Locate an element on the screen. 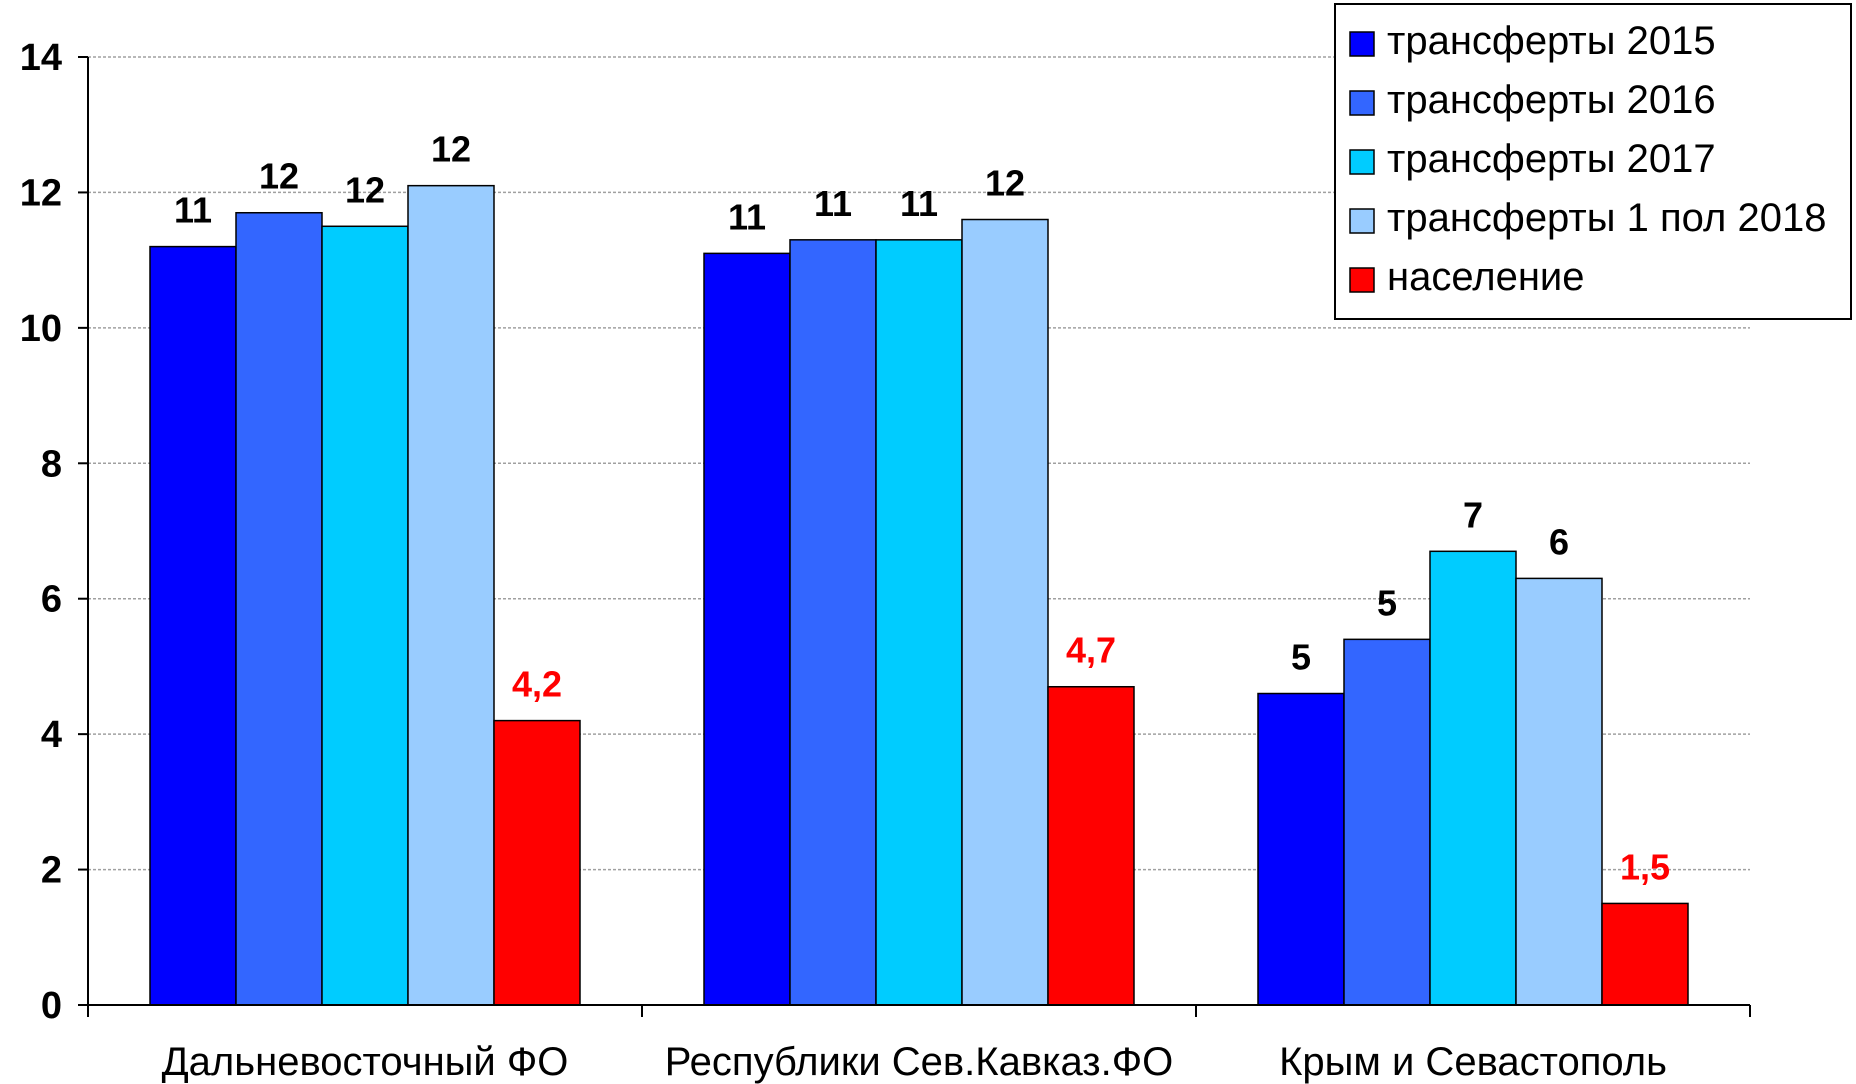 This screenshot has height=1084, width=1856. x-category-label: Республики Сев.Кавказ.ФО is located at coordinates (919, 1062).